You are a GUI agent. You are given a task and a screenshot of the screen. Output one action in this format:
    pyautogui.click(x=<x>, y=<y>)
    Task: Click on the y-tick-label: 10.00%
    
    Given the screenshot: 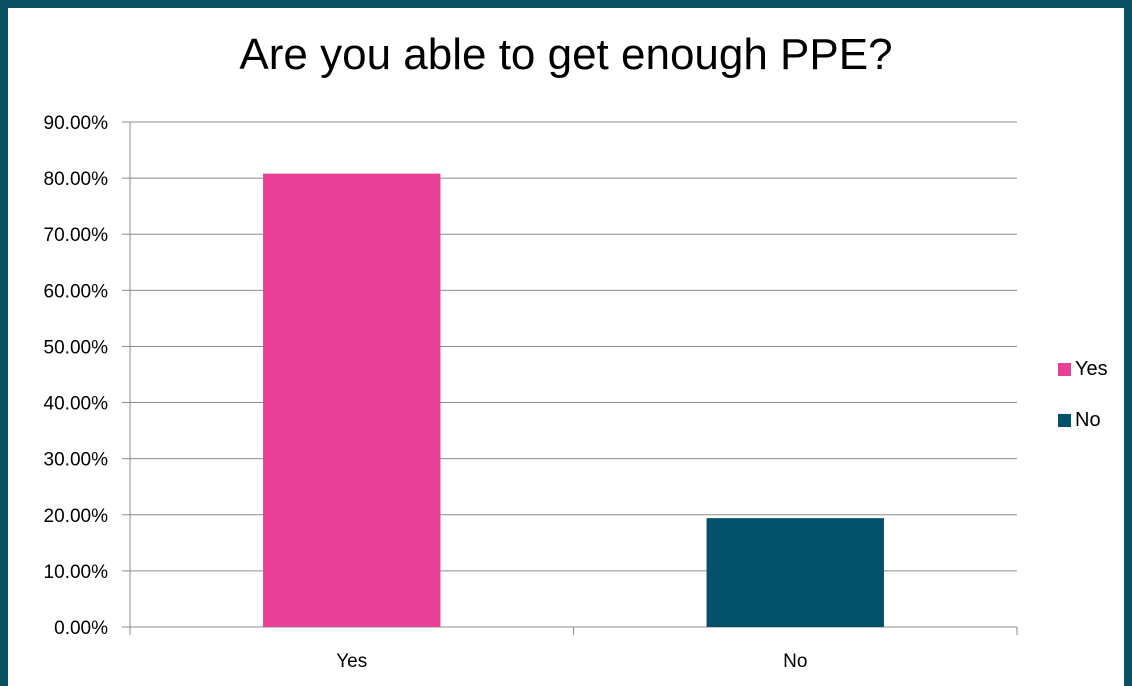 What is the action you would take?
    pyautogui.click(x=76, y=572)
    